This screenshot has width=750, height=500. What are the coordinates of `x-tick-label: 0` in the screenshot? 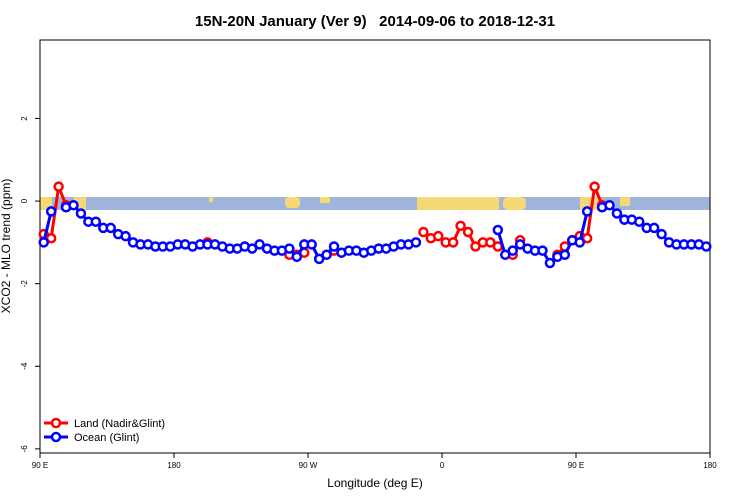 It's located at (442, 465).